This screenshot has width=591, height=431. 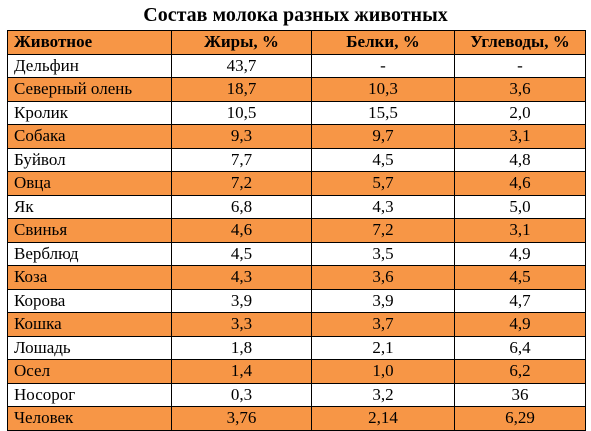 I want to click on carbohydrates-cell: 4,7, so click(x=520, y=300).